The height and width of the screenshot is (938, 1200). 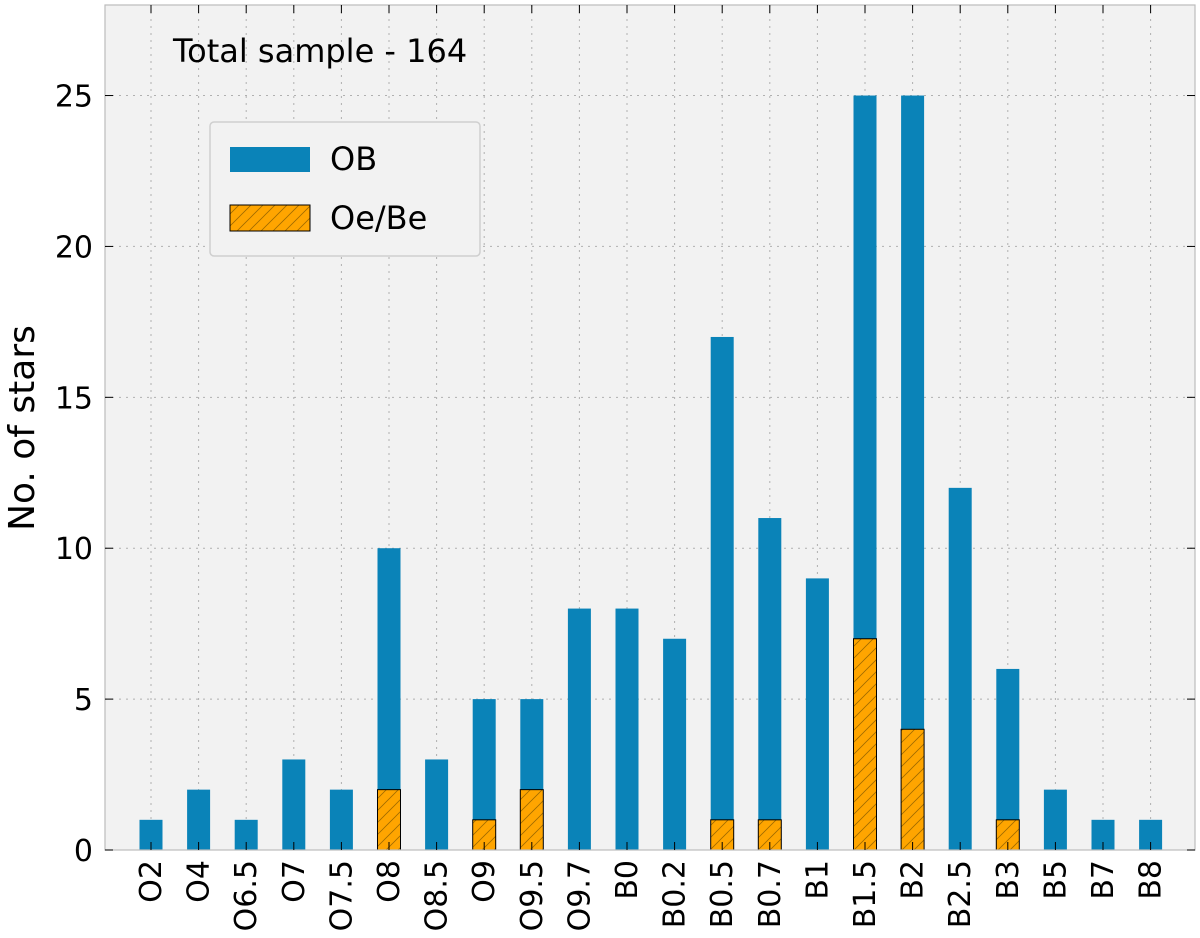 I want to click on x-tick-label-O8.5: O8.5, so click(x=437, y=895).